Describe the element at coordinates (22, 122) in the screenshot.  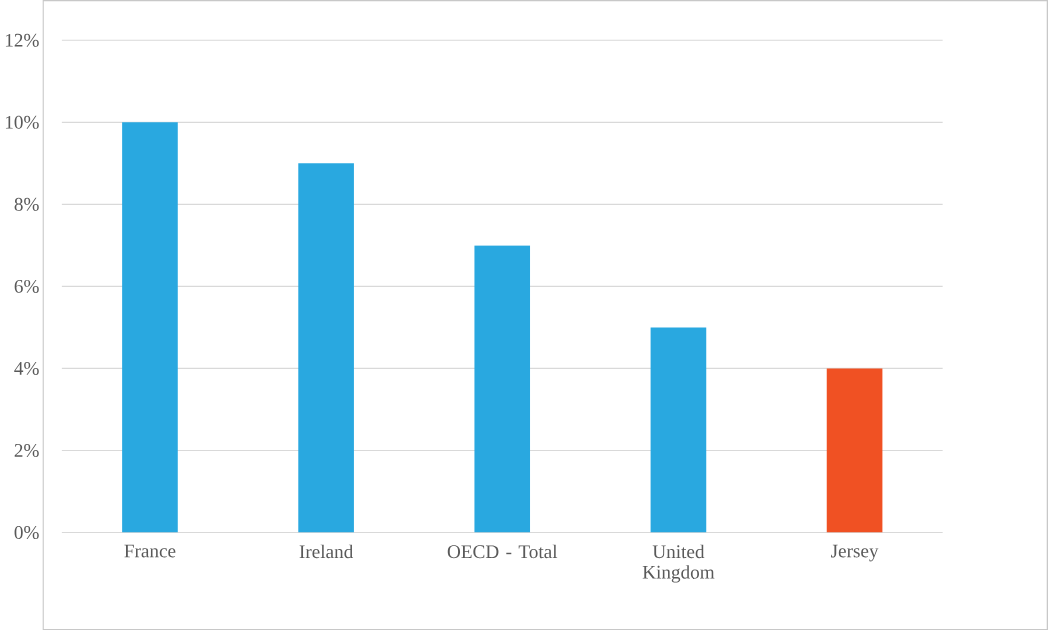
I see `y-tick-label: 10%` at that location.